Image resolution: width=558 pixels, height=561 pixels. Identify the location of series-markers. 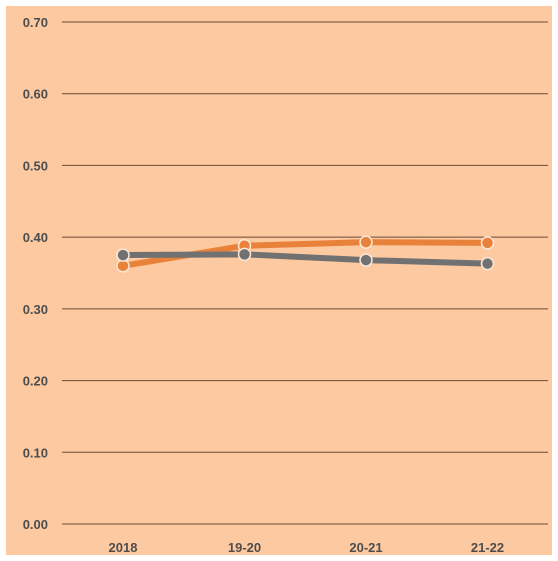
(305, 254).